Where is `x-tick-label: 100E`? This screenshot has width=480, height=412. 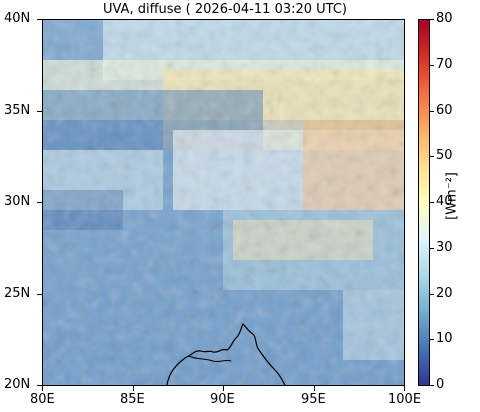
x-tick-label: 100E is located at coordinates (405, 399).